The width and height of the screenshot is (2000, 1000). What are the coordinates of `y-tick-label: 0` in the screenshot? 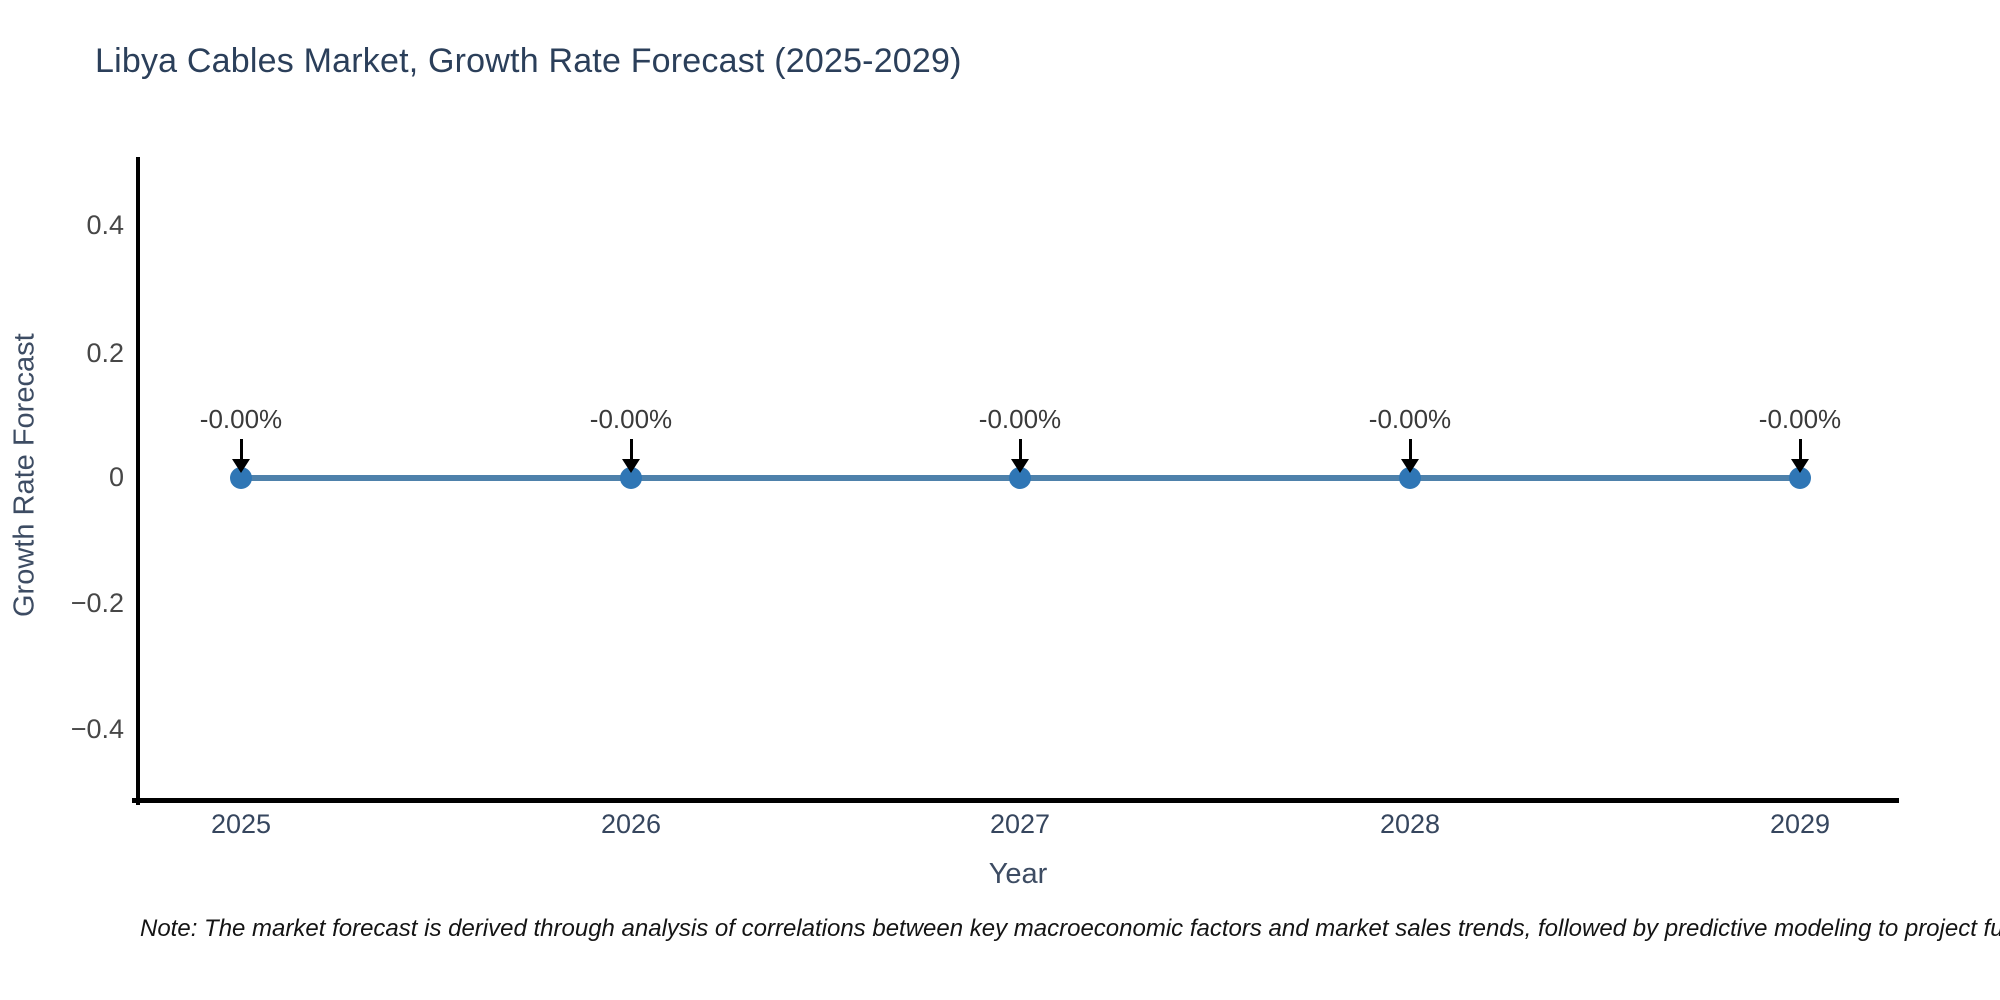 It's located at (116, 477).